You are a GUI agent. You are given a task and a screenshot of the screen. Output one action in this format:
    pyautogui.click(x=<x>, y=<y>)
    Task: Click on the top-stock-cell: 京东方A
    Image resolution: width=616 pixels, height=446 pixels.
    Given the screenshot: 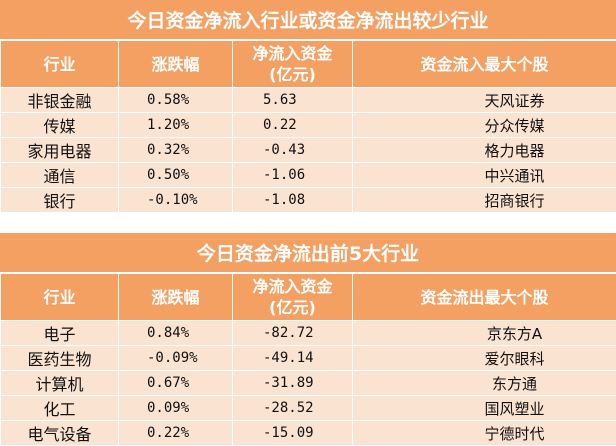 What is the action you would take?
    pyautogui.click(x=484, y=333)
    